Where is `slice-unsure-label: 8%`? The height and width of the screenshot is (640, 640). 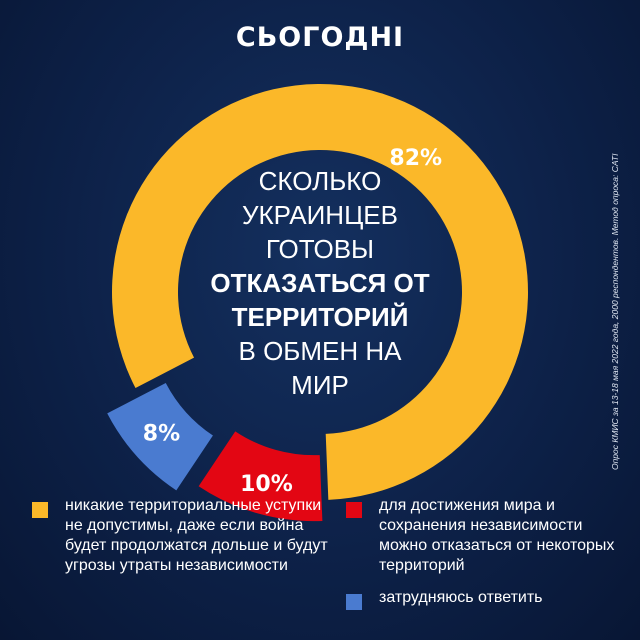 slice-unsure-label: 8% is located at coordinates (161, 434).